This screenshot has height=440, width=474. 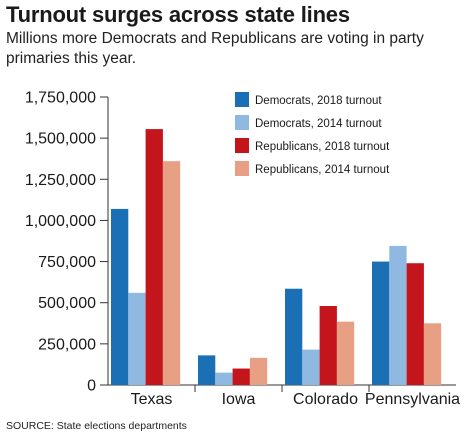 I want to click on x-tick-label: Pennsylvania, so click(x=412, y=399).